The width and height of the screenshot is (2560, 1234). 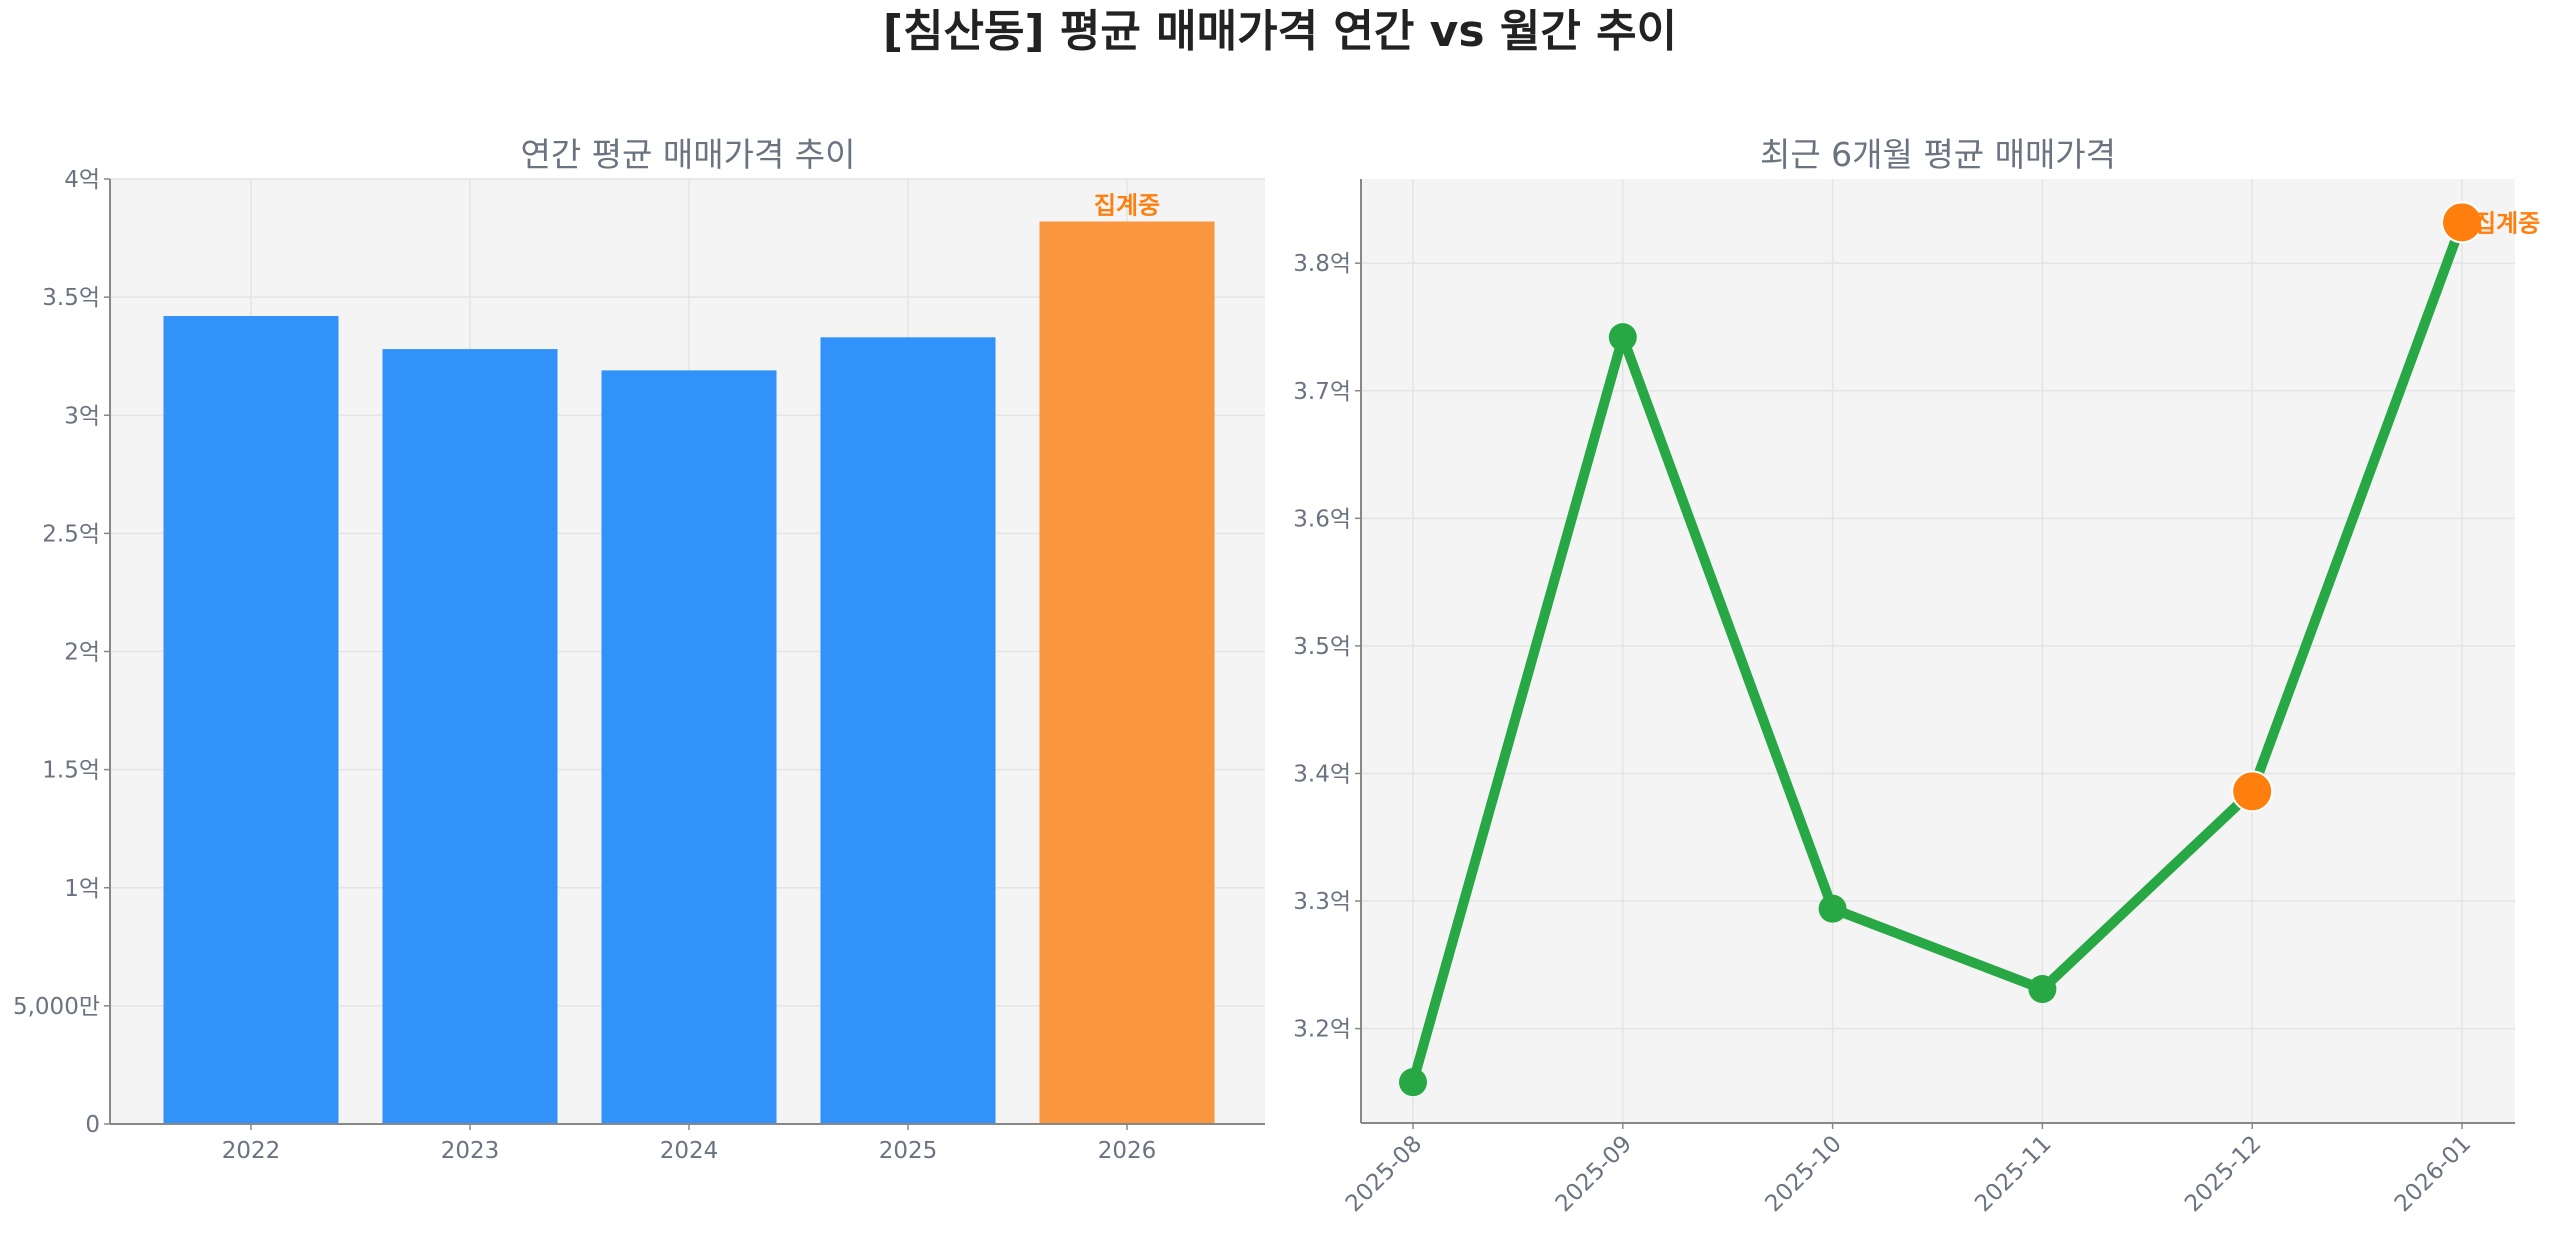 I want to click on y-tick-label: 3.4억, so click(x=1322, y=774).